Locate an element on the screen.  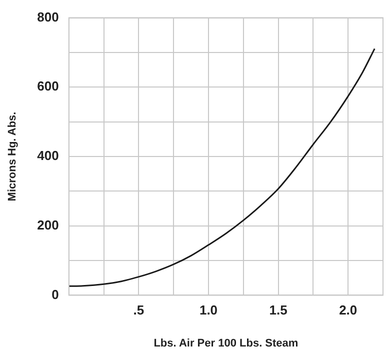
x-tick-label: .5 is located at coordinates (138, 310).